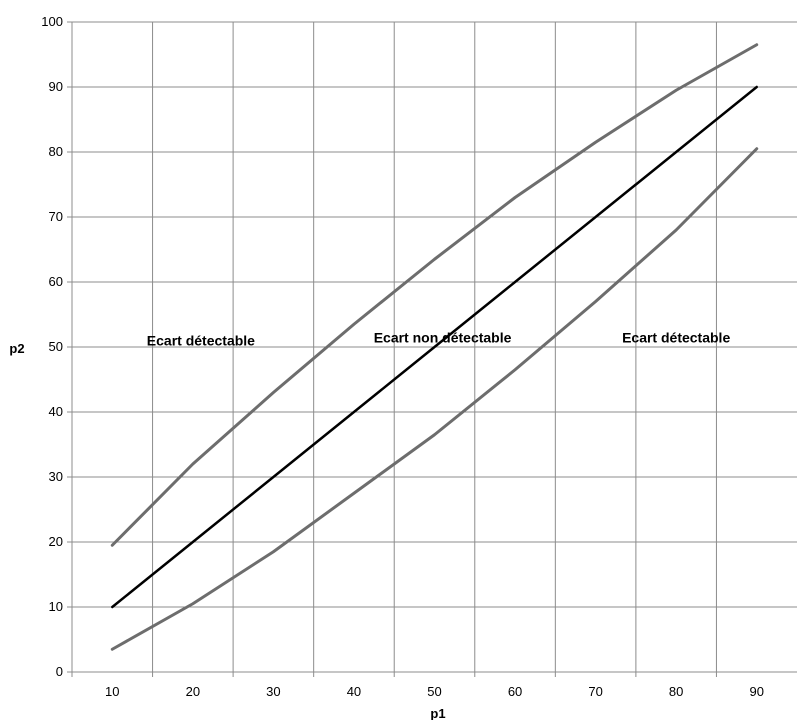 The height and width of the screenshot is (720, 797). I want to click on y-tick-label: 30, so click(56, 476).